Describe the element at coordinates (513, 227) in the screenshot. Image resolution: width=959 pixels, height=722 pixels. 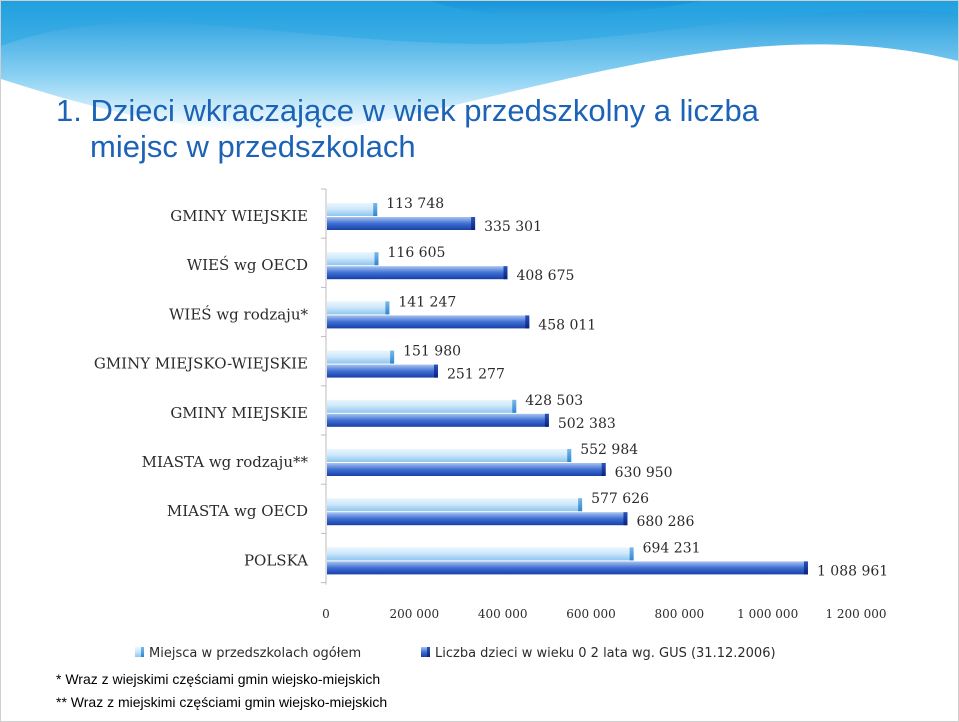
I see `data-label-series2: 335 301` at that location.